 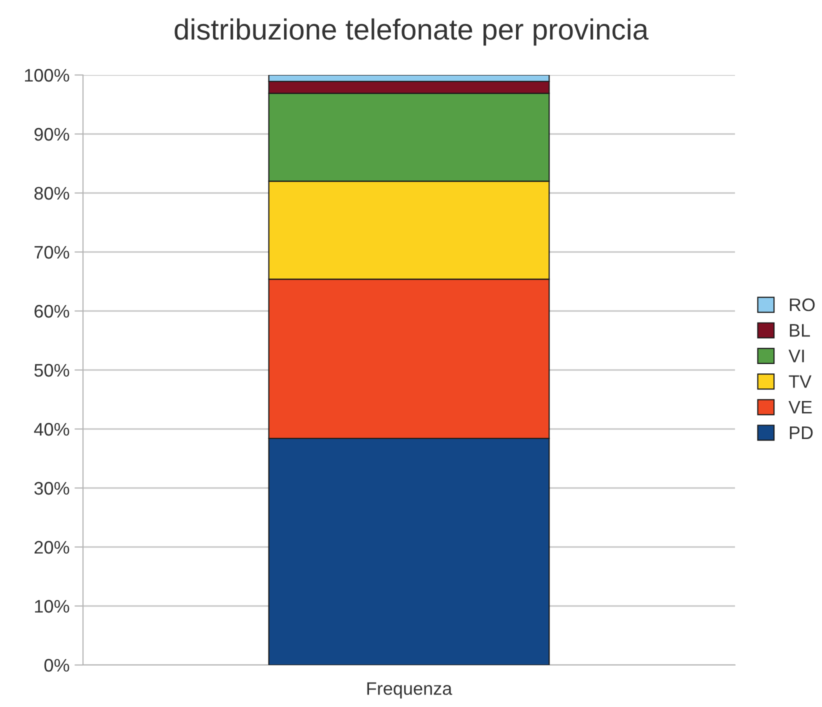 What do you see at coordinates (47, 75) in the screenshot?
I see `y-tick-label: 100%` at bounding box center [47, 75].